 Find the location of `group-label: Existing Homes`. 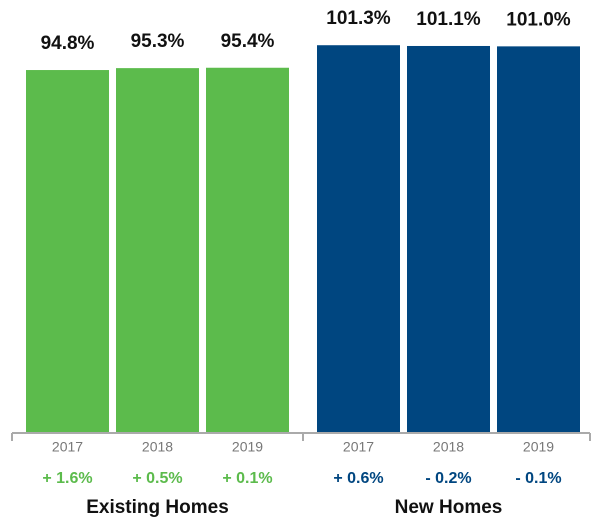

group-label: Existing Homes is located at coordinates (157, 507).